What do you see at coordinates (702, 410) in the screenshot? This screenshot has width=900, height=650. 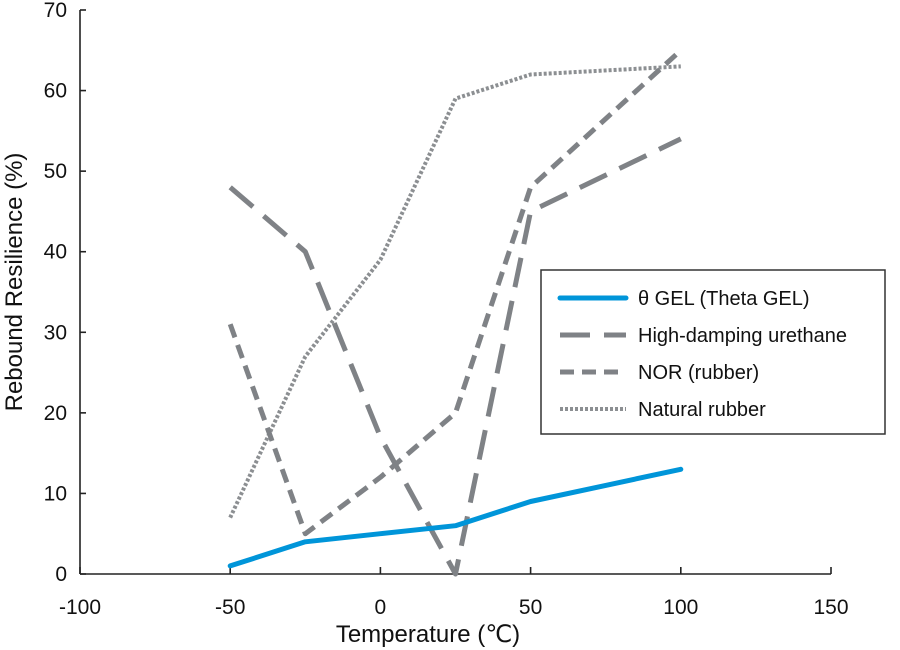 I see `legend-label-3: Natural rubber` at bounding box center [702, 410].